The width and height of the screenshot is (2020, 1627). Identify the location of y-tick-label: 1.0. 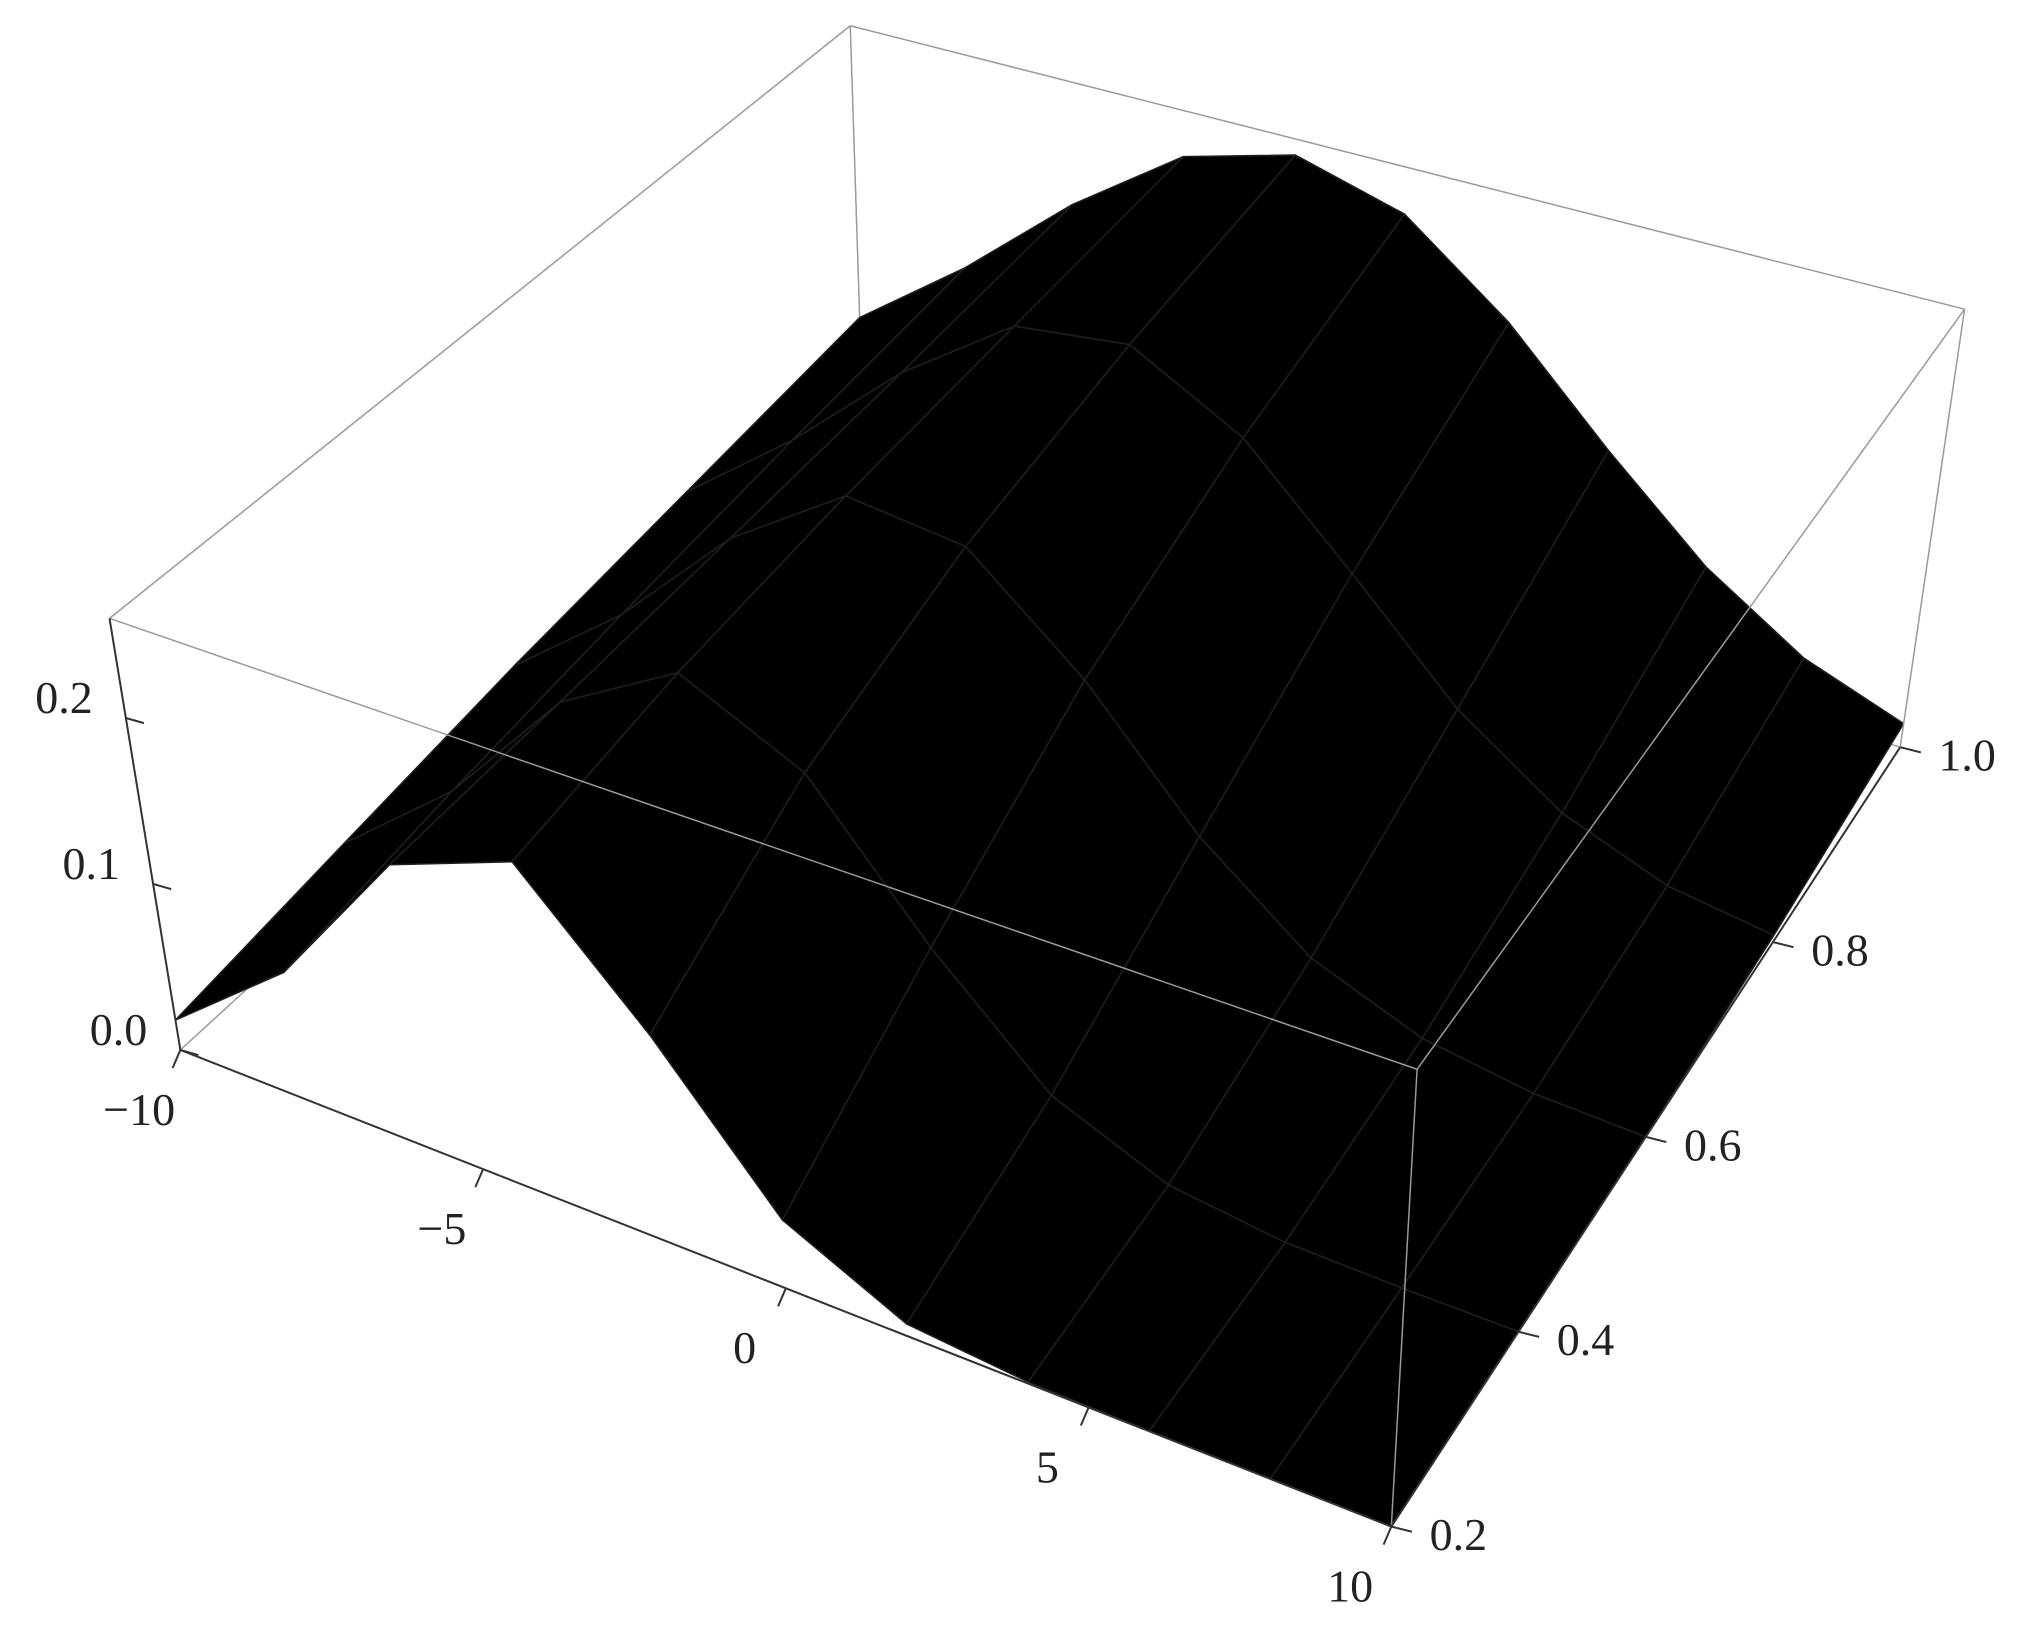
(1967, 755).